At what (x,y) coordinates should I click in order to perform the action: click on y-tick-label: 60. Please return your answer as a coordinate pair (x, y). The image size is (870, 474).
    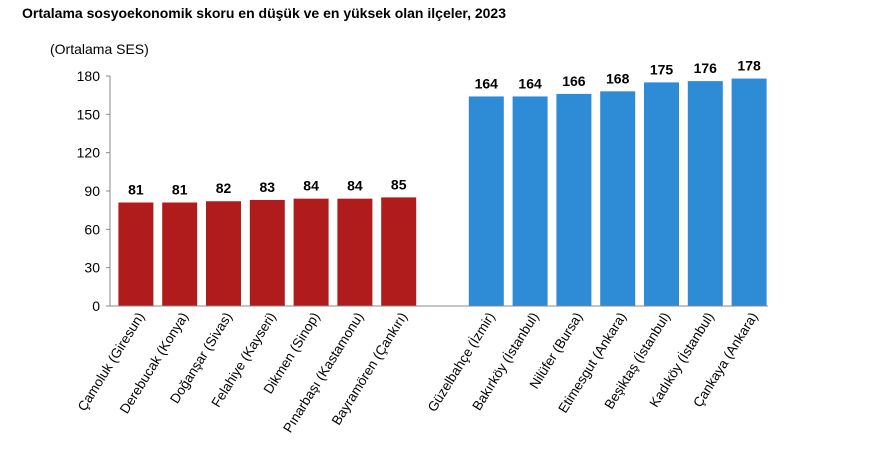
    Looking at the image, I should click on (92, 229).